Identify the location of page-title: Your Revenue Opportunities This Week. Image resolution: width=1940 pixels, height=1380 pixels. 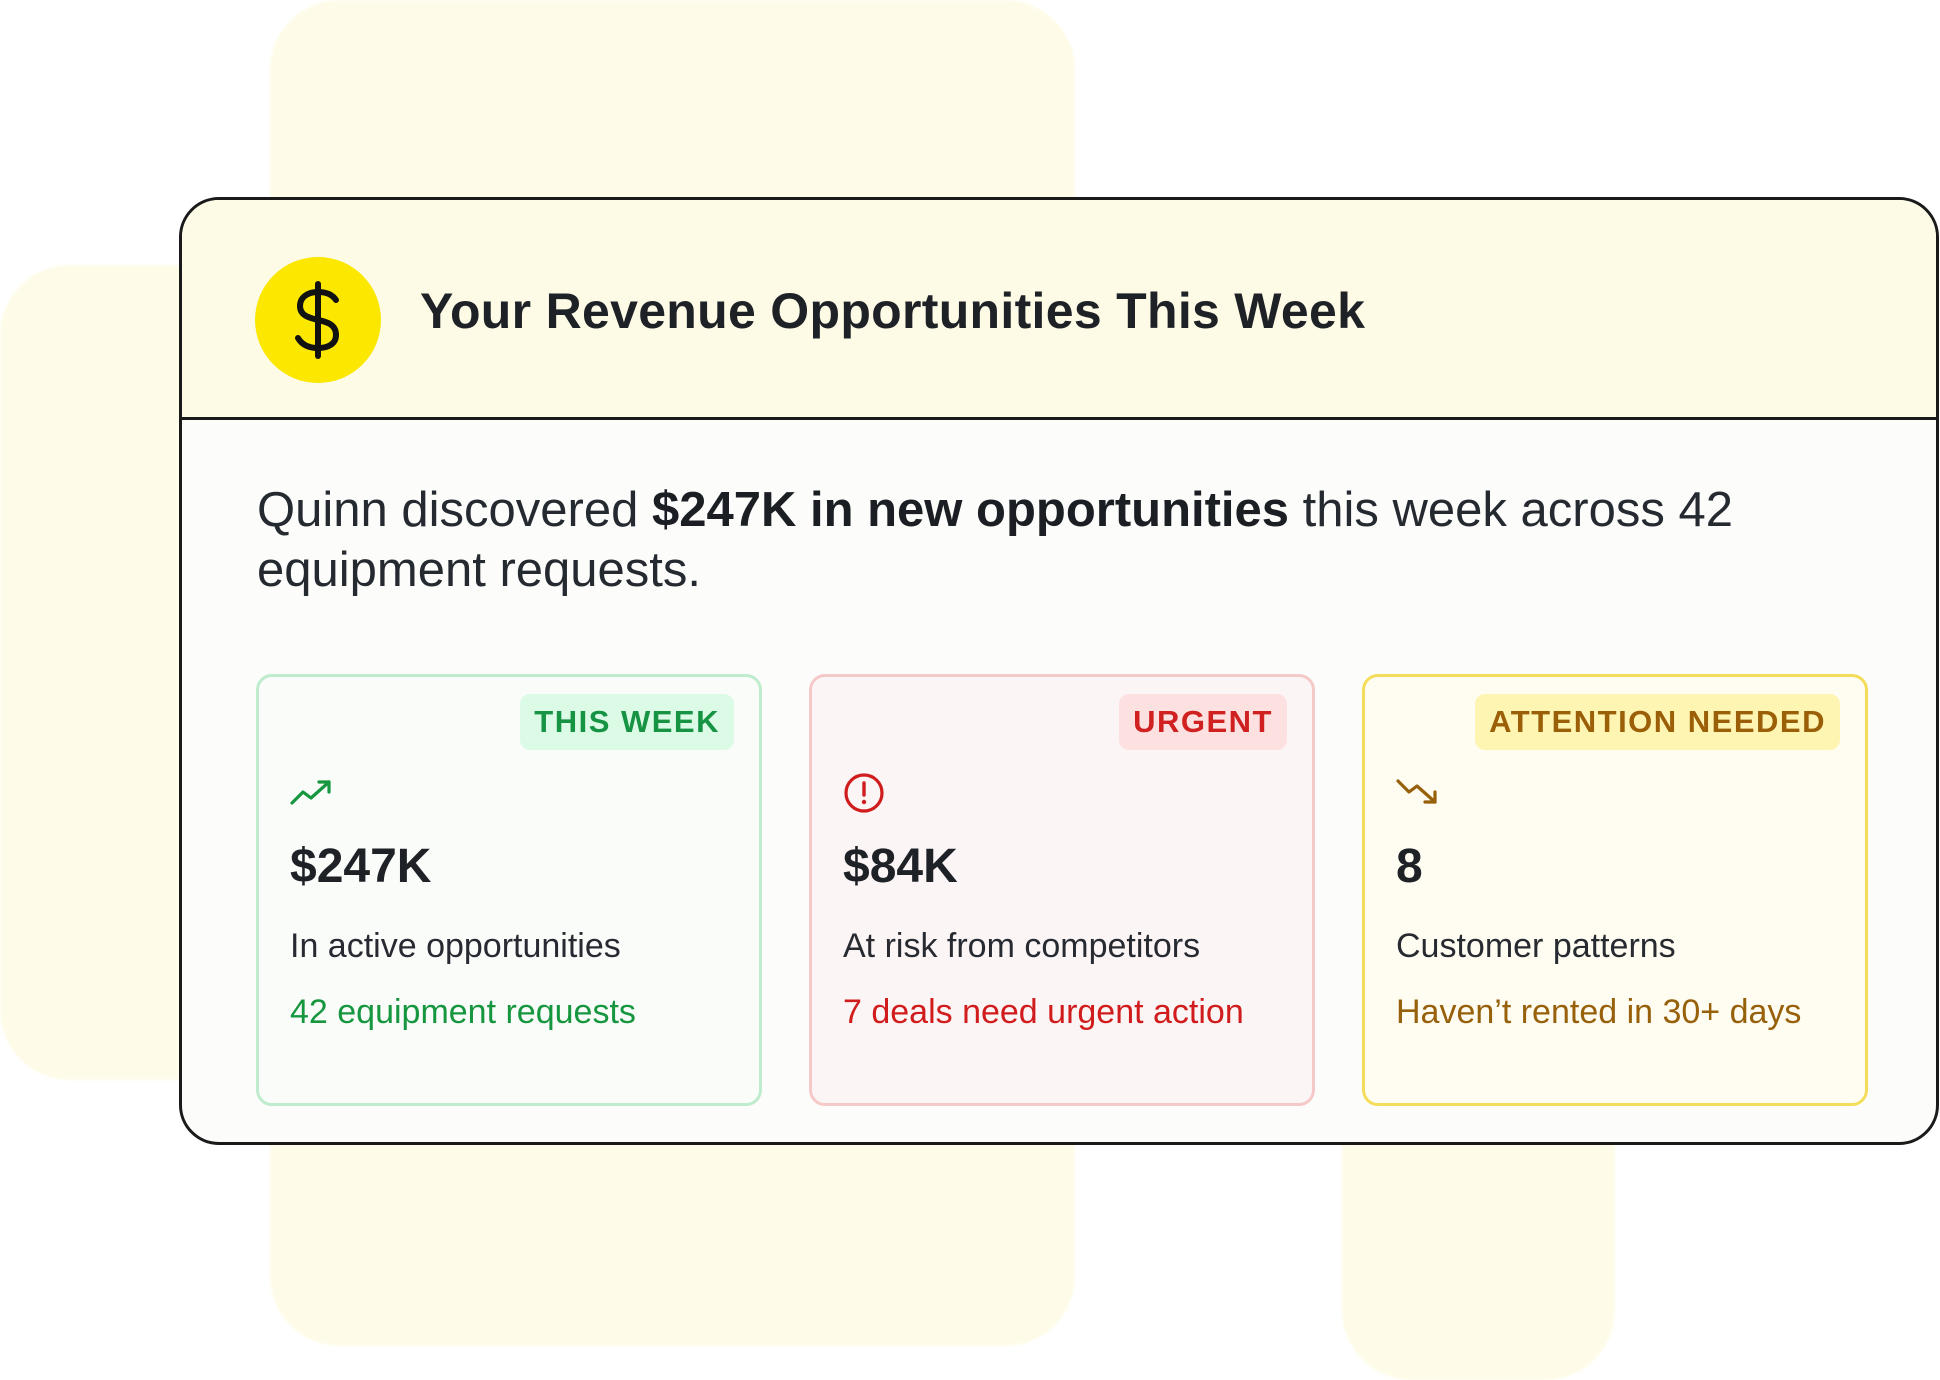
(893, 311).